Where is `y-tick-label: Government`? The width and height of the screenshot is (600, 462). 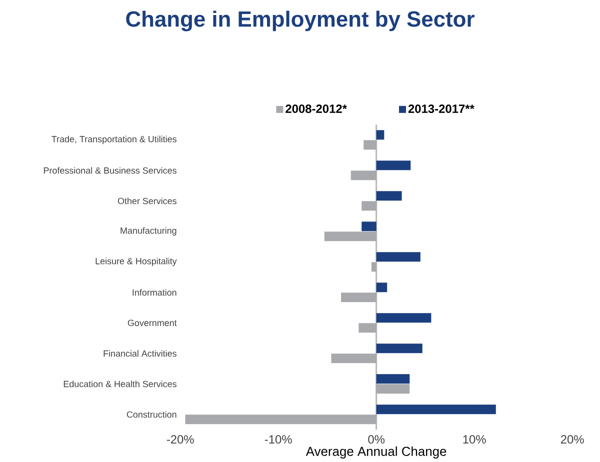 y-tick-label: Government is located at coordinates (152, 323).